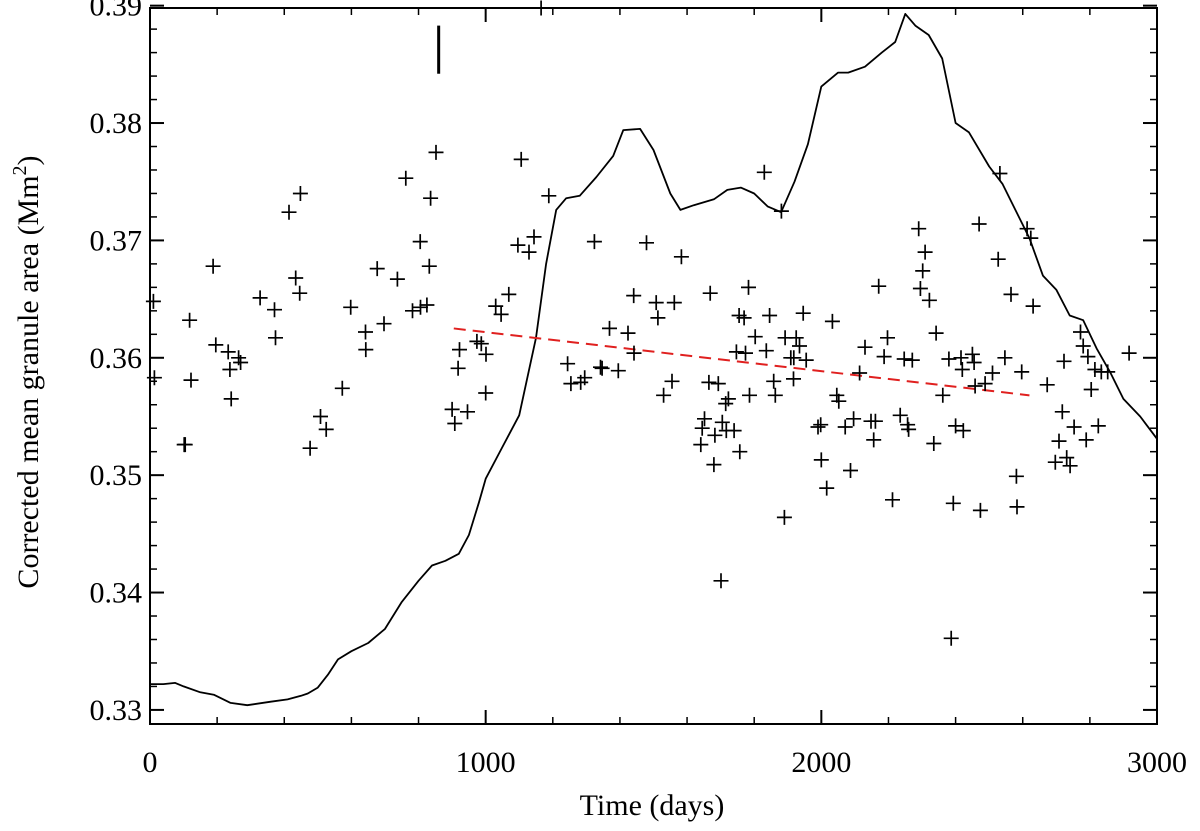  Describe the element at coordinates (116, 475) in the screenshot. I see `y-tick-label: 0.35` at that location.